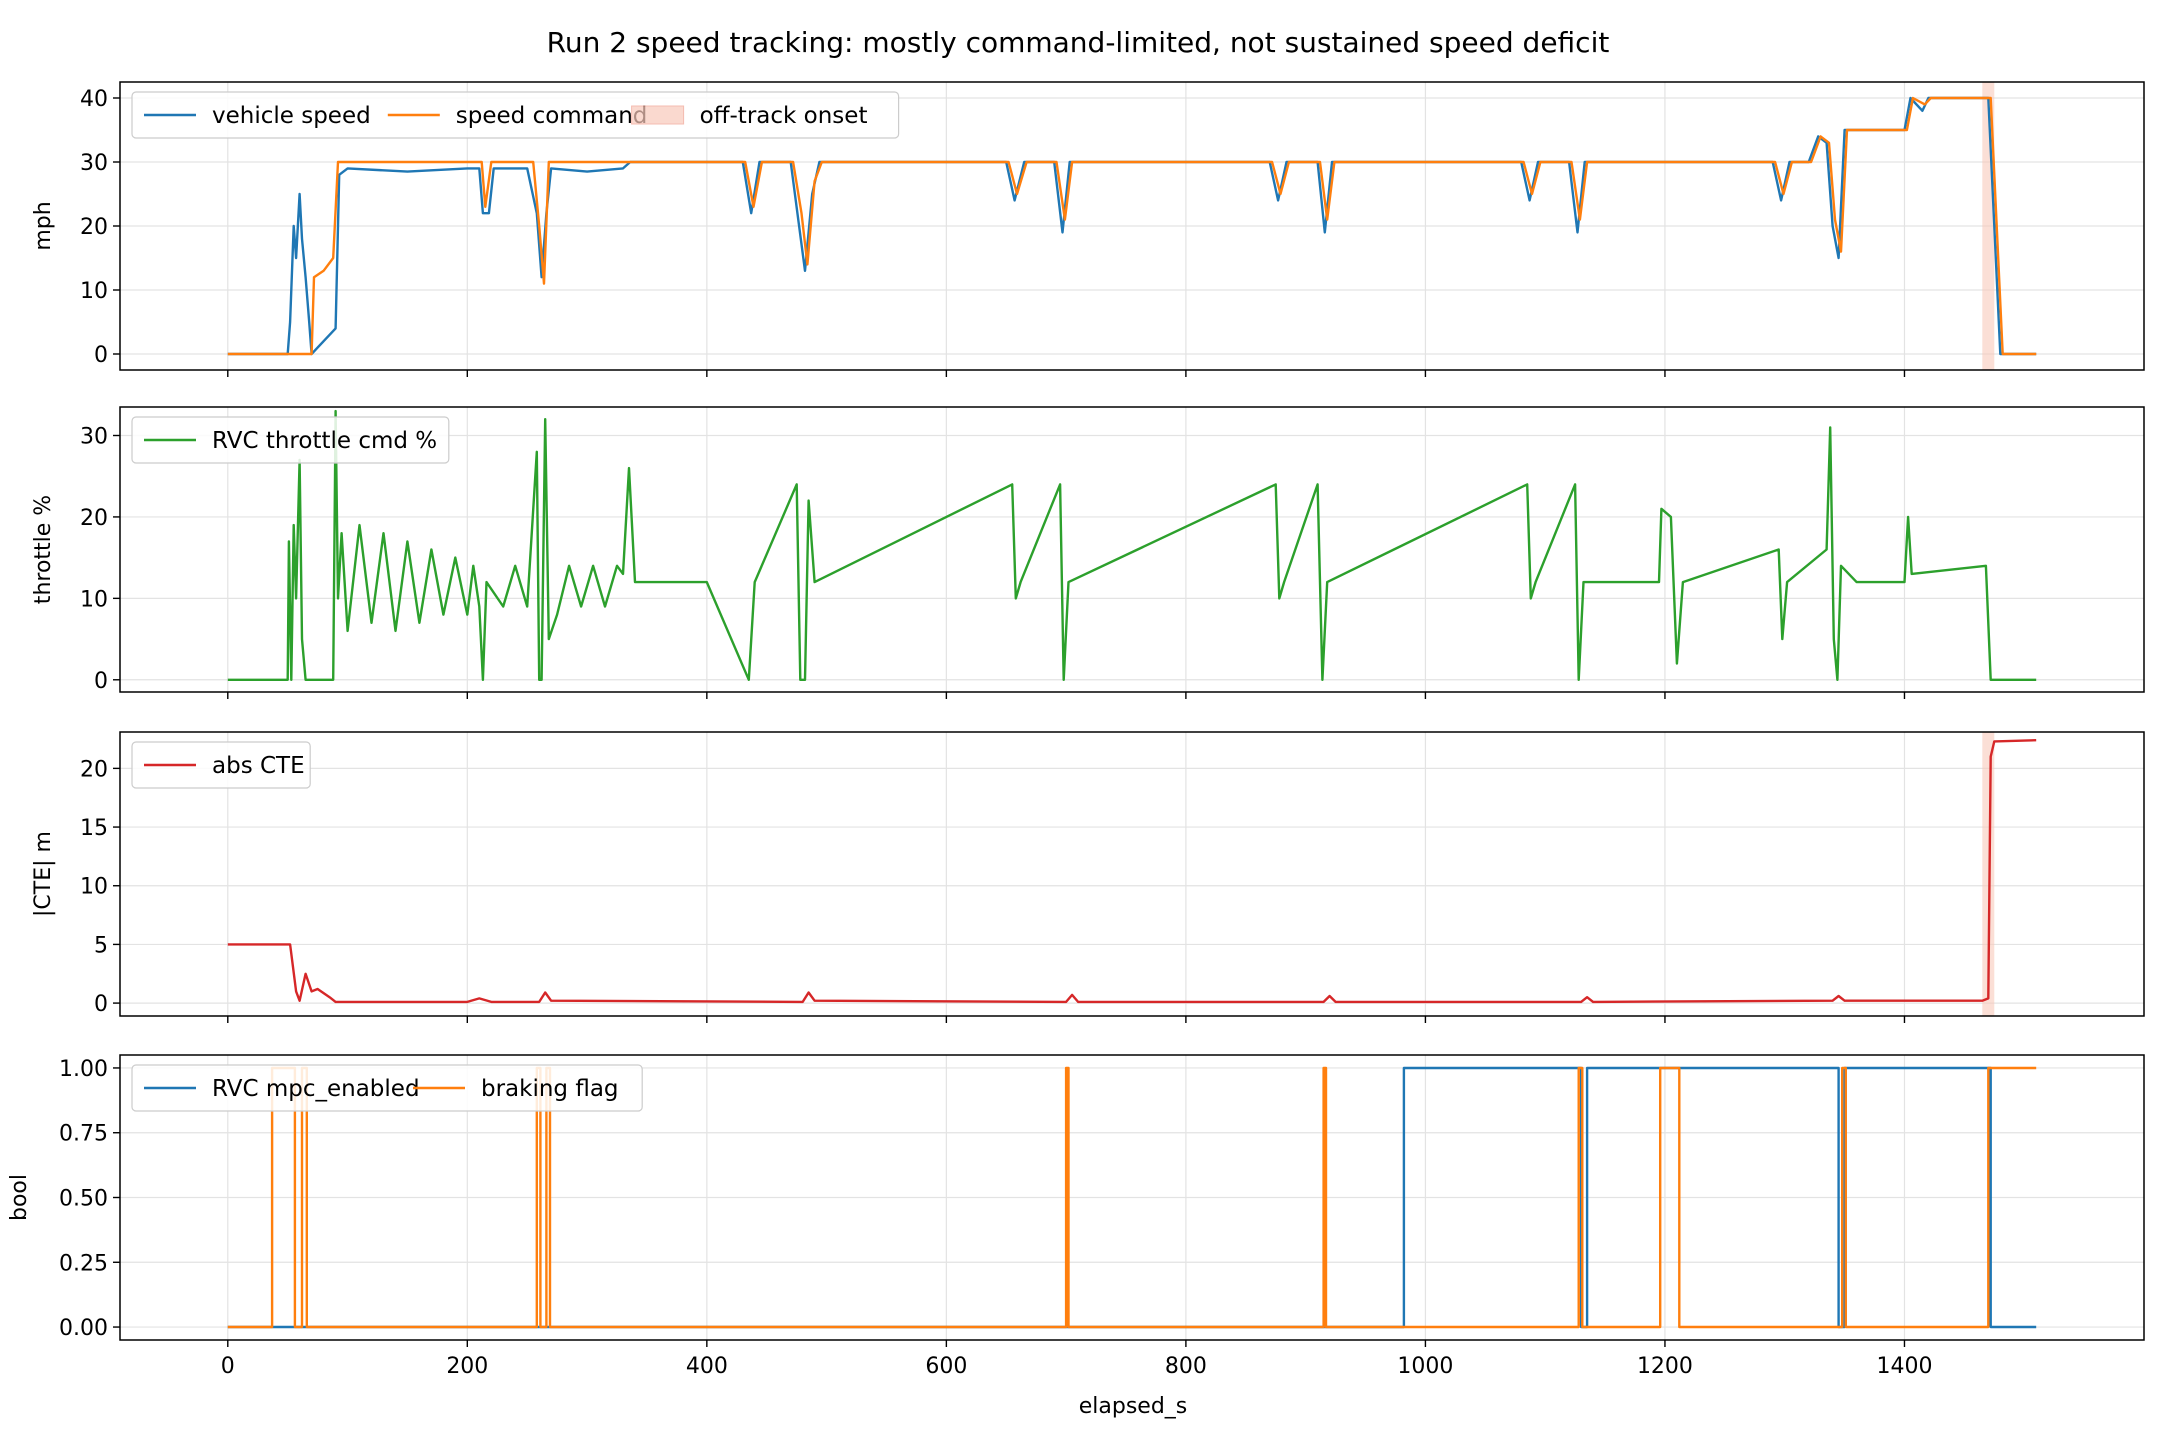 Image resolution: width=2160 pixels, height=1440 pixels. Describe the element at coordinates (83, 1199) in the screenshot. I see `y-tick-label: 0.50` at that location.